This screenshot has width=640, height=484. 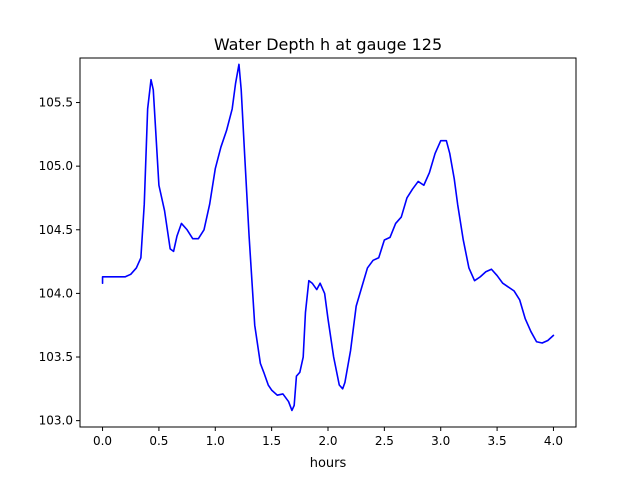 I want to click on x-tick-label: 1.0, so click(x=215, y=441).